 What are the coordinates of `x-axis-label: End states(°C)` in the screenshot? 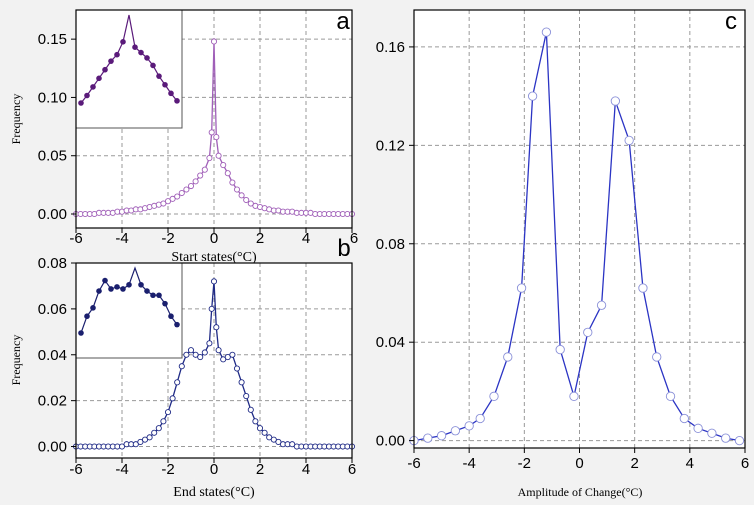 It's located at (214, 492).